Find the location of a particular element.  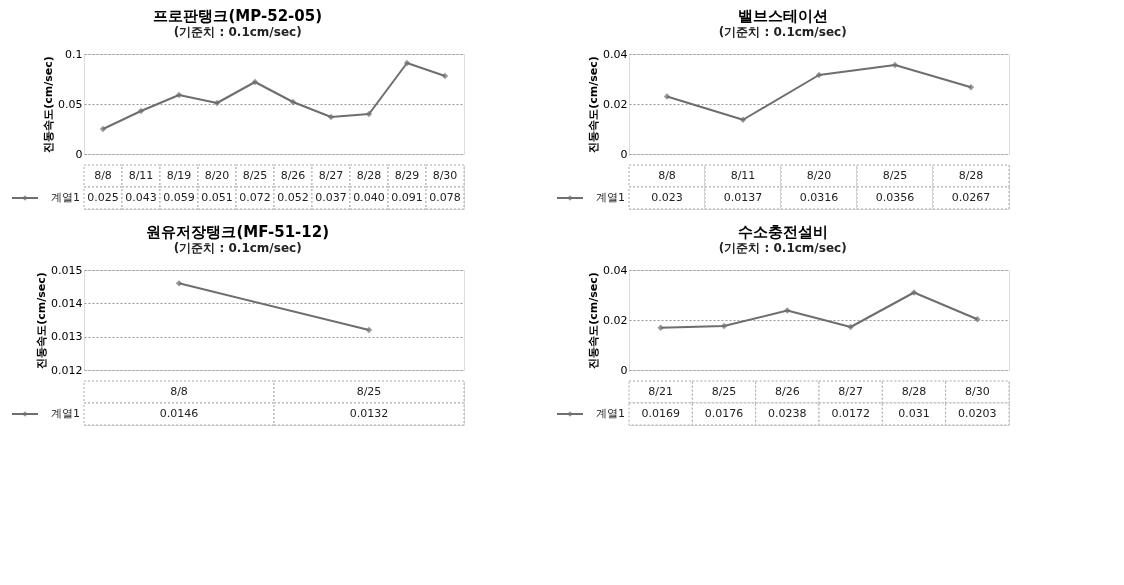

data-label: 0.037 is located at coordinates (331, 197).